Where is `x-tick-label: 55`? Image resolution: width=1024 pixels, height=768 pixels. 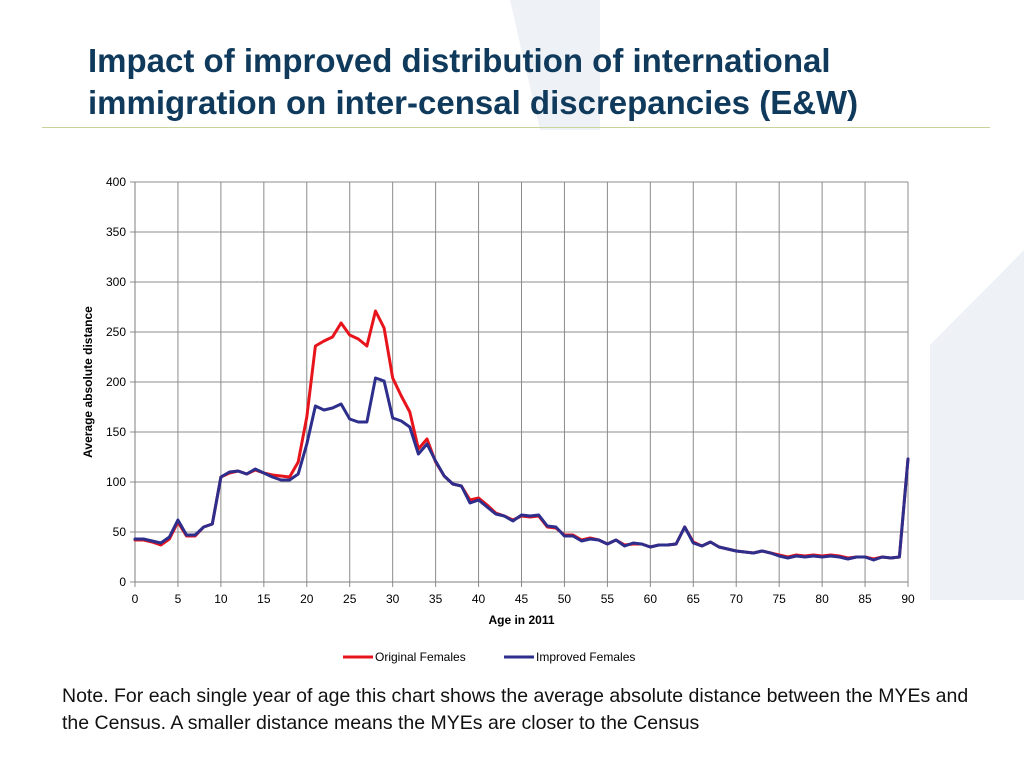 x-tick-label: 55 is located at coordinates (608, 599).